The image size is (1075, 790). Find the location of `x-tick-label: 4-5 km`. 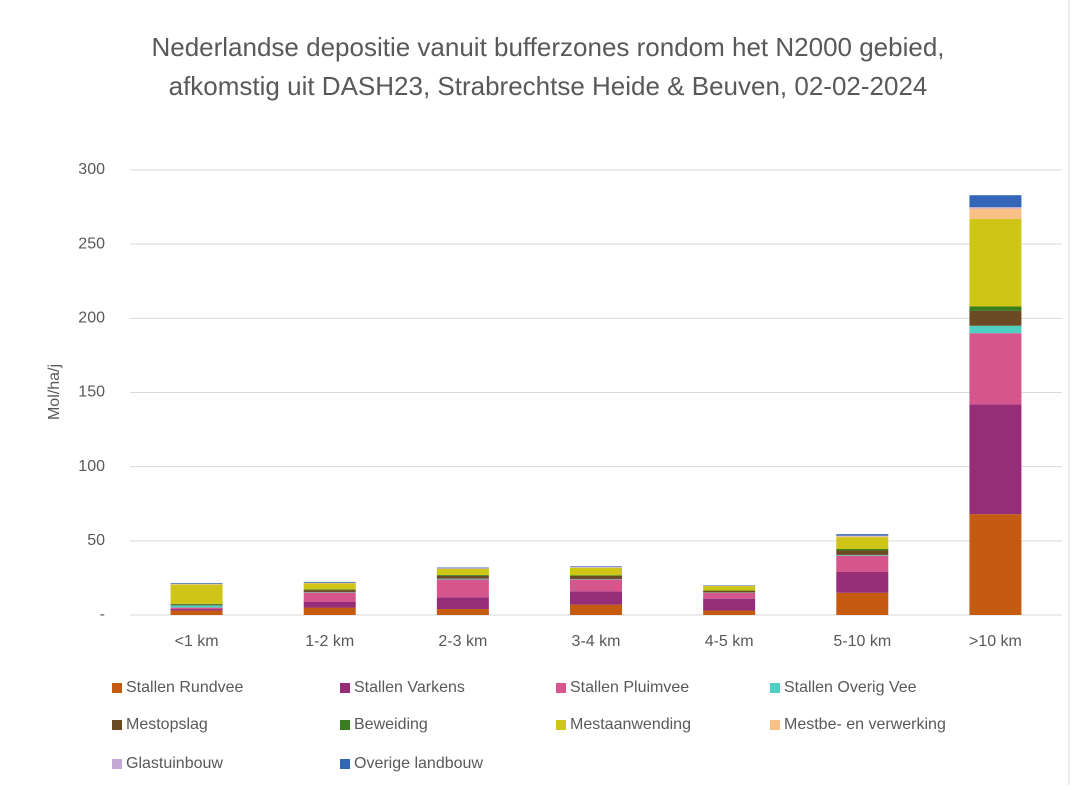

x-tick-label: 4-5 km is located at coordinates (729, 641).